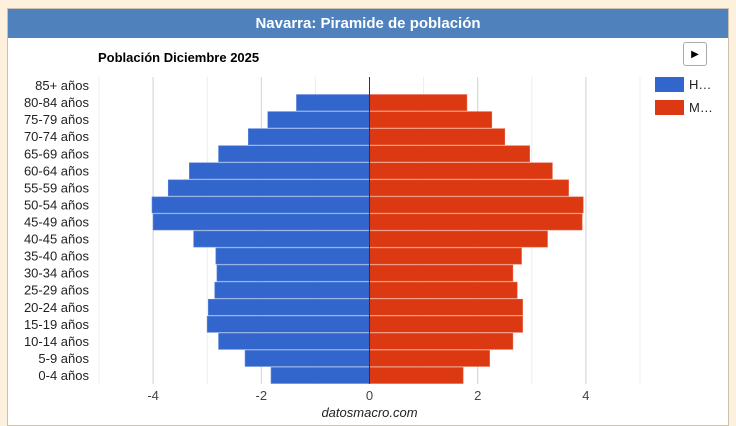  I want to click on panel-title: Navarra: Piramide de población, so click(368, 23).